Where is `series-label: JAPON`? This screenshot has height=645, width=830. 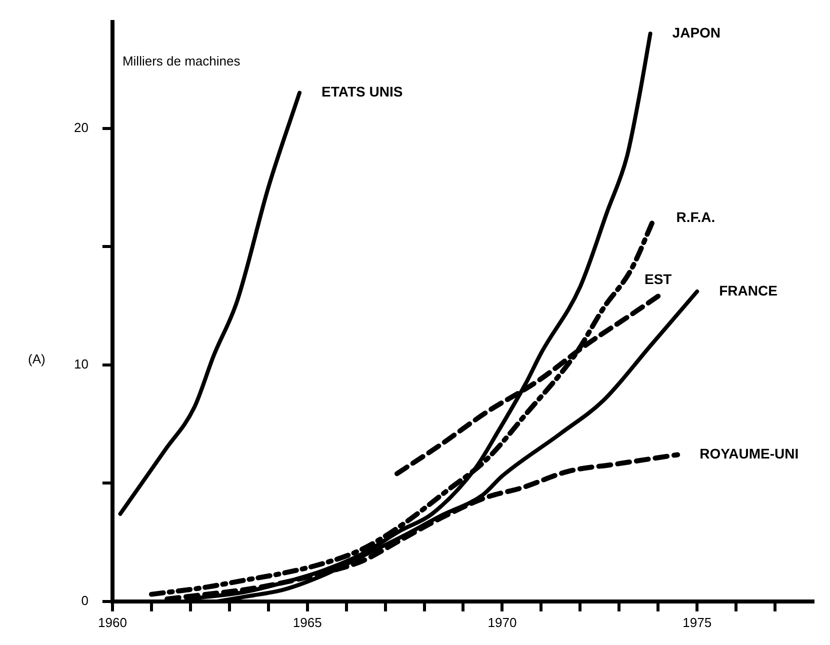 series-label: JAPON is located at coordinates (696, 32).